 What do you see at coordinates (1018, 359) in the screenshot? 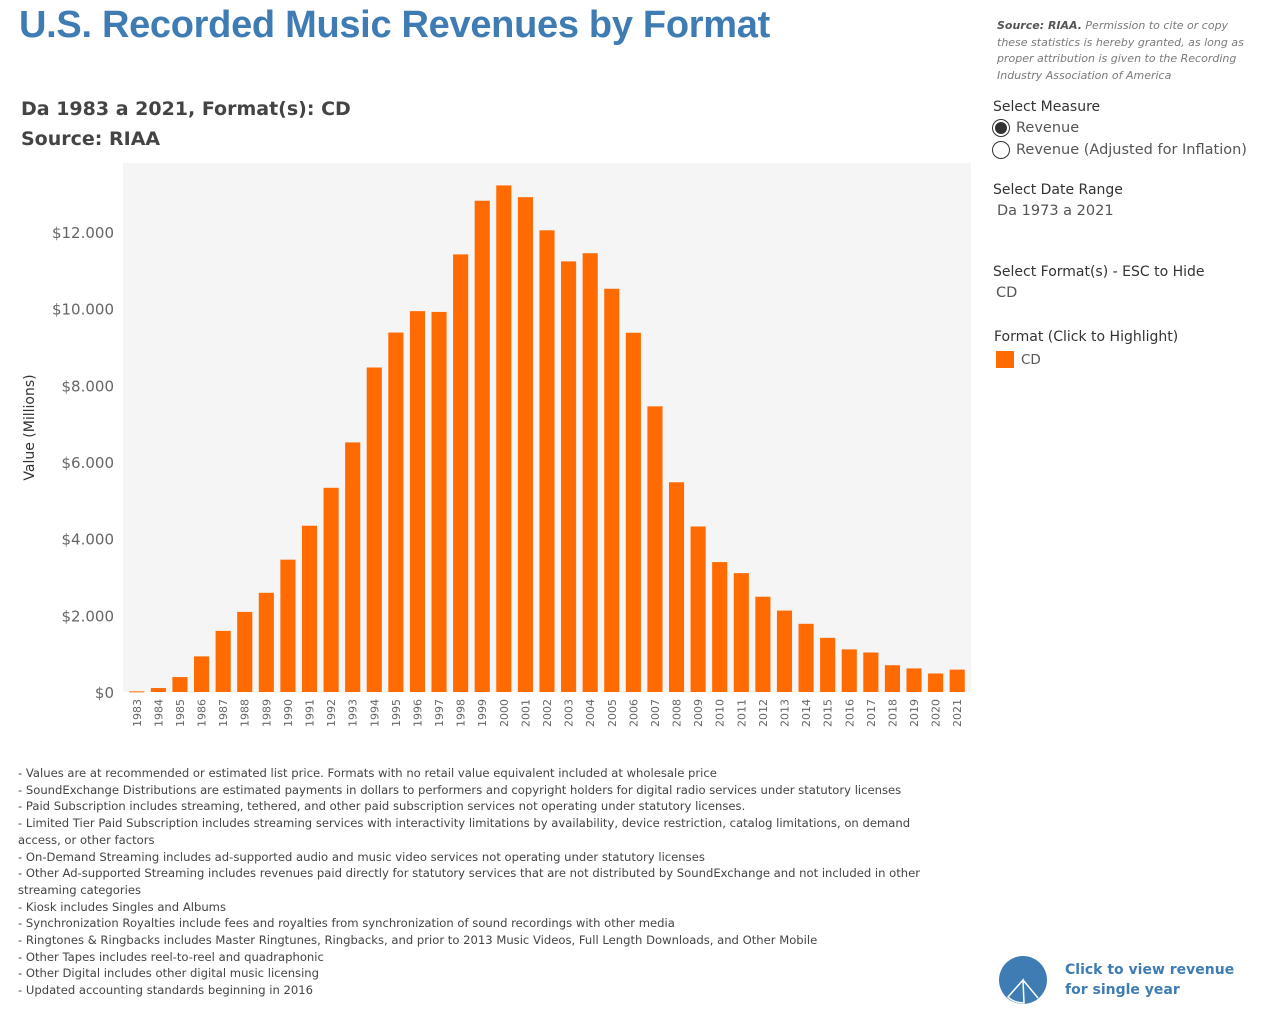
I see `legend-item-cd: CD` at bounding box center [1018, 359].